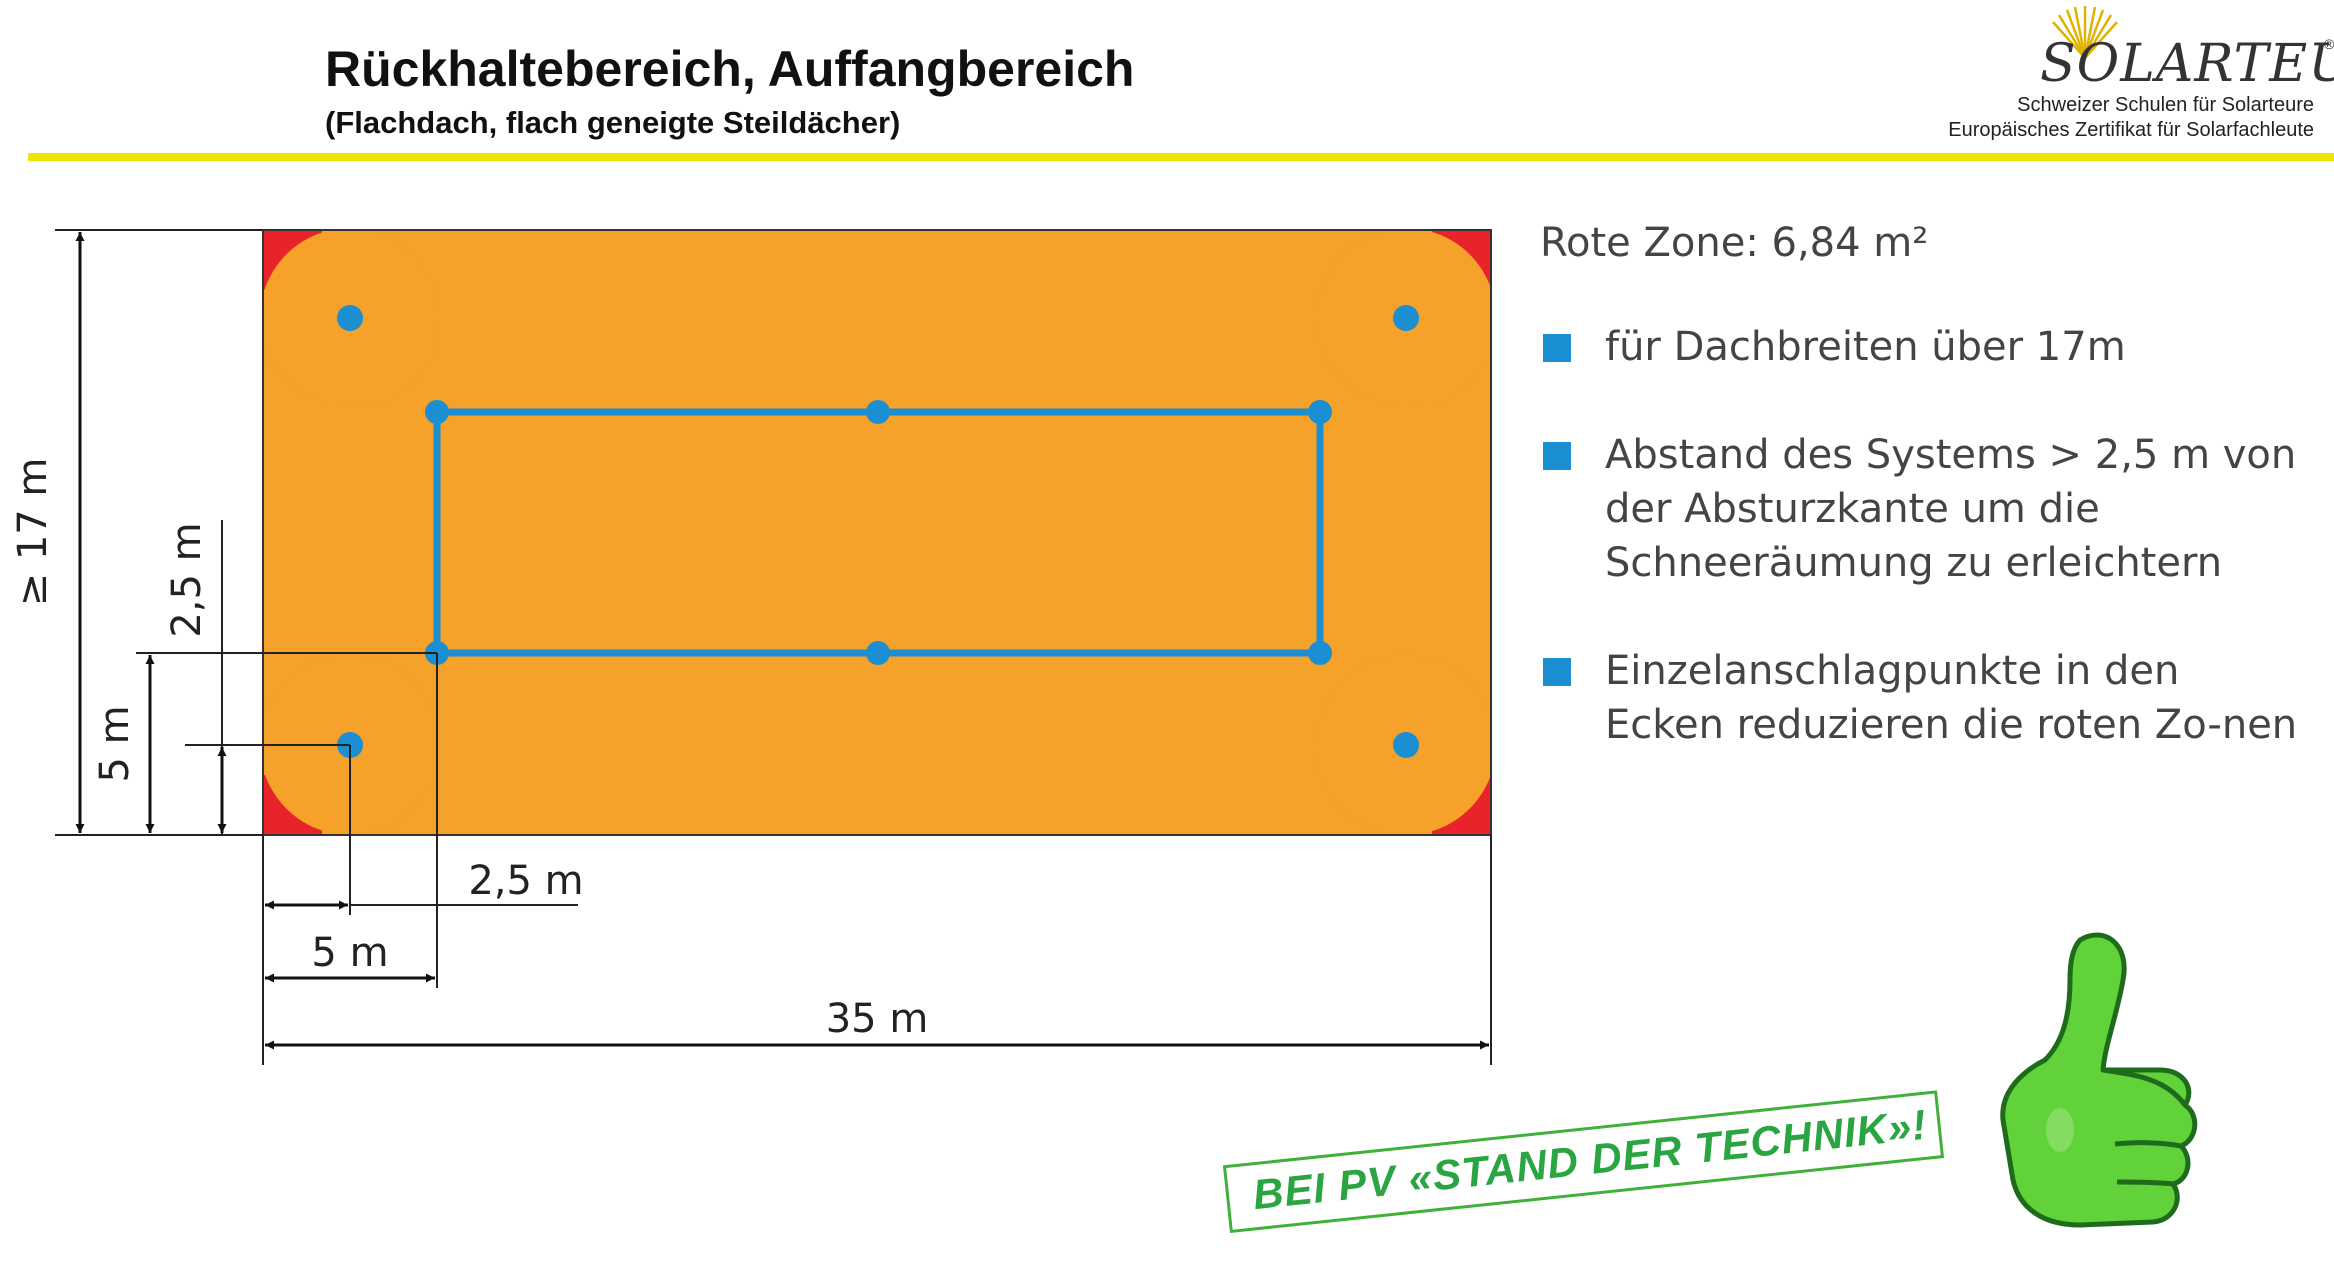 Image resolution: width=2334 pixels, height=1279 pixels. What do you see at coordinates (525, 881) in the screenshot?
I see `label-width-inner: 2,5 m` at bounding box center [525, 881].